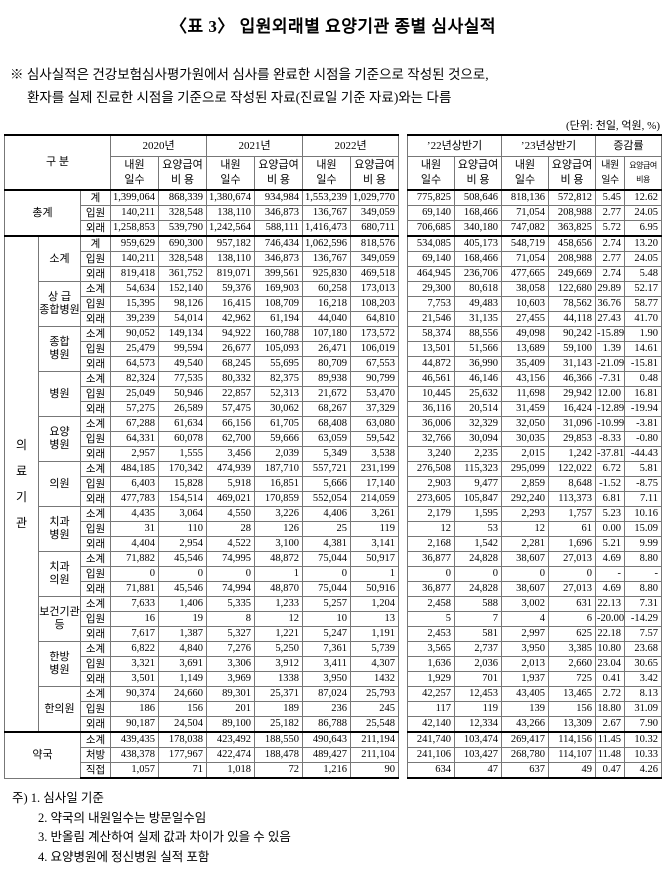  What do you see at coordinates (572, 619) in the screenshot?
I see `data-cell: 6` at bounding box center [572, 619].